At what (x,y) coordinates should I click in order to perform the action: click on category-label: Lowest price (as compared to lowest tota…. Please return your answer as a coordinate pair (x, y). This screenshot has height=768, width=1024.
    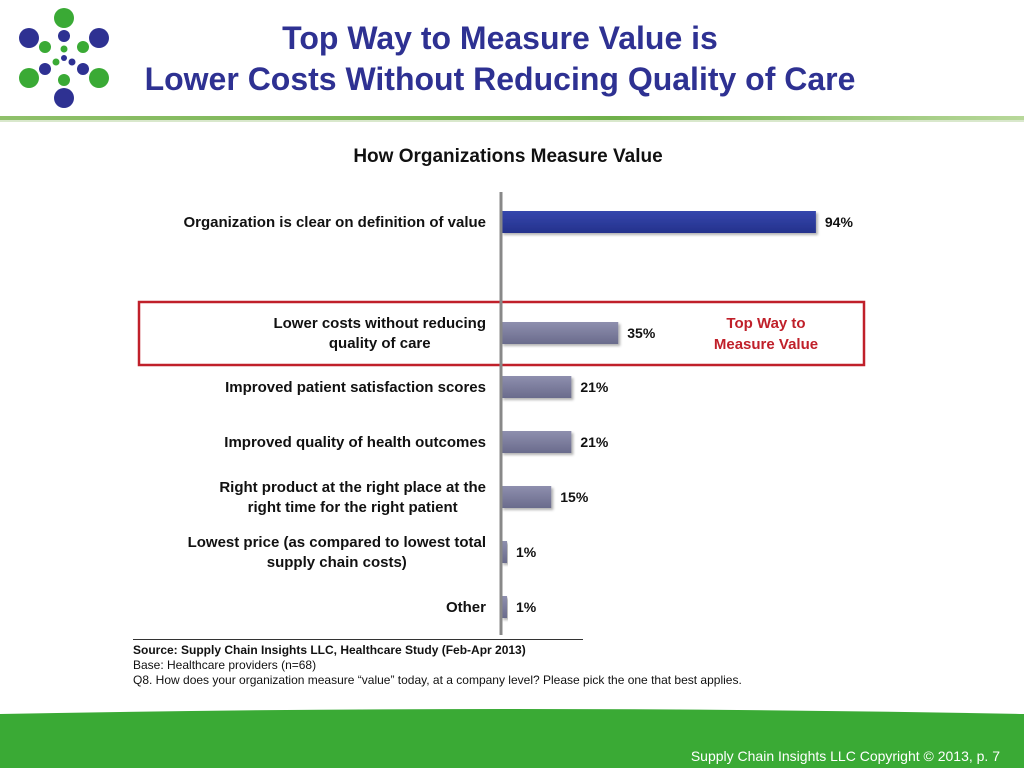
    Looking at the image, I should click on (337, 552).